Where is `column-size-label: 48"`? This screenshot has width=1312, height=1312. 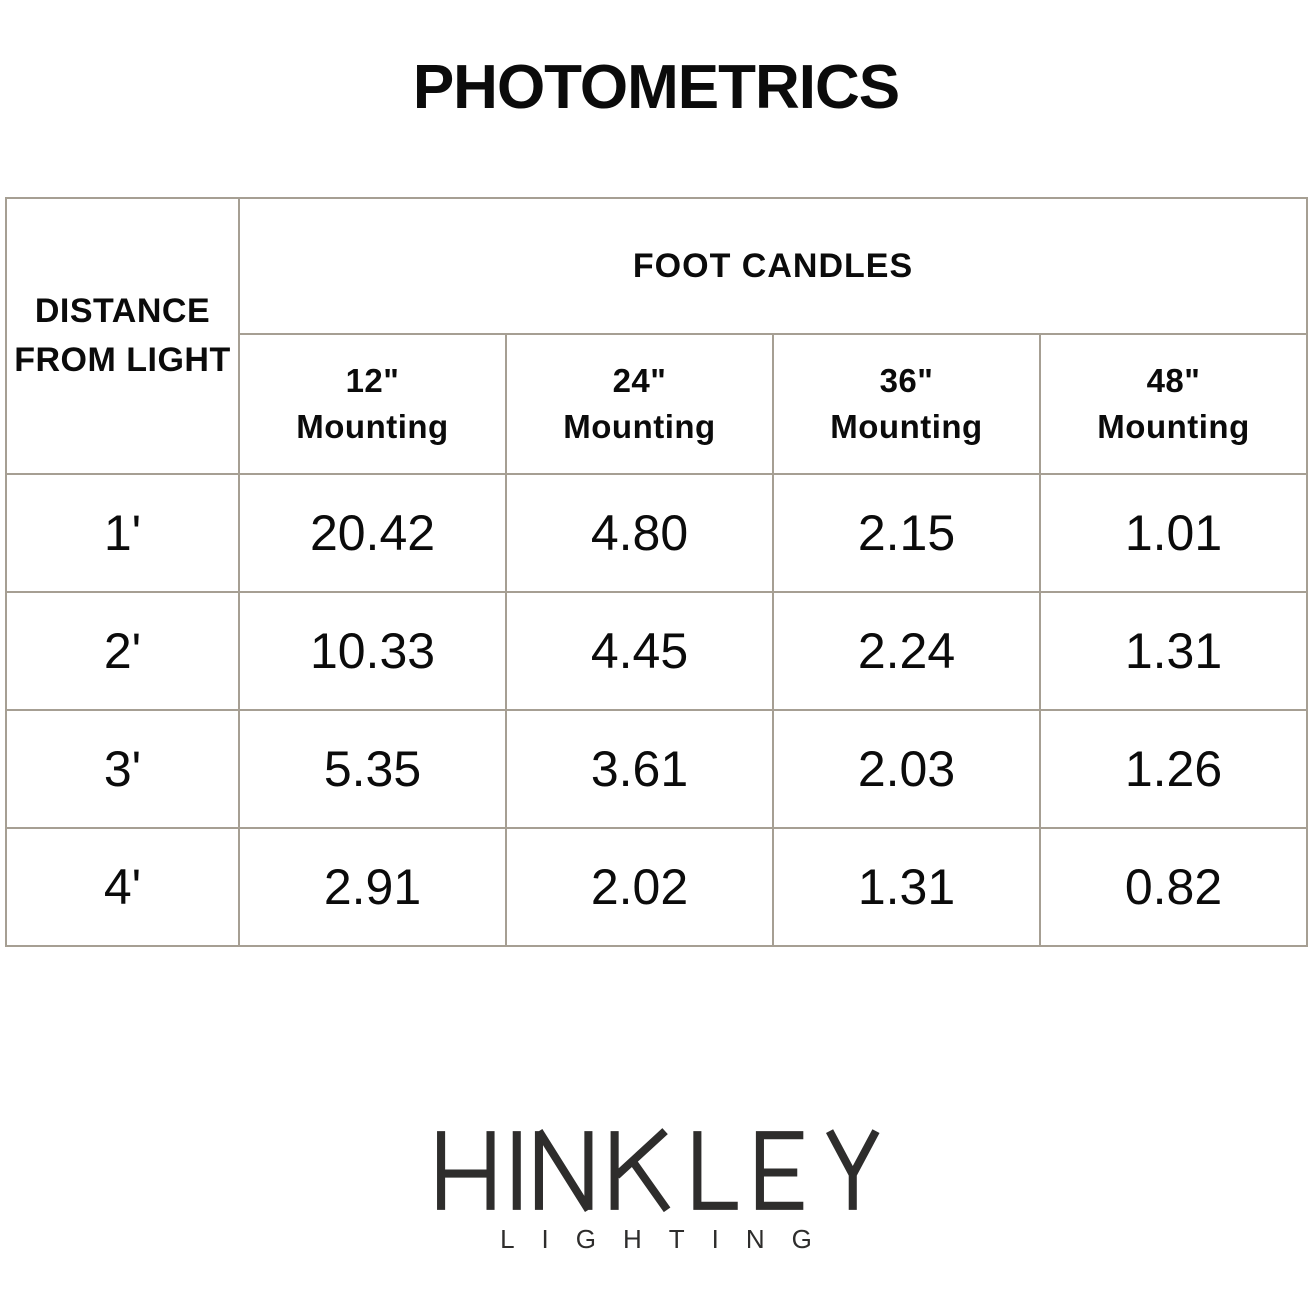
column-size-label: 48" is located at coordinates (1173, 380).